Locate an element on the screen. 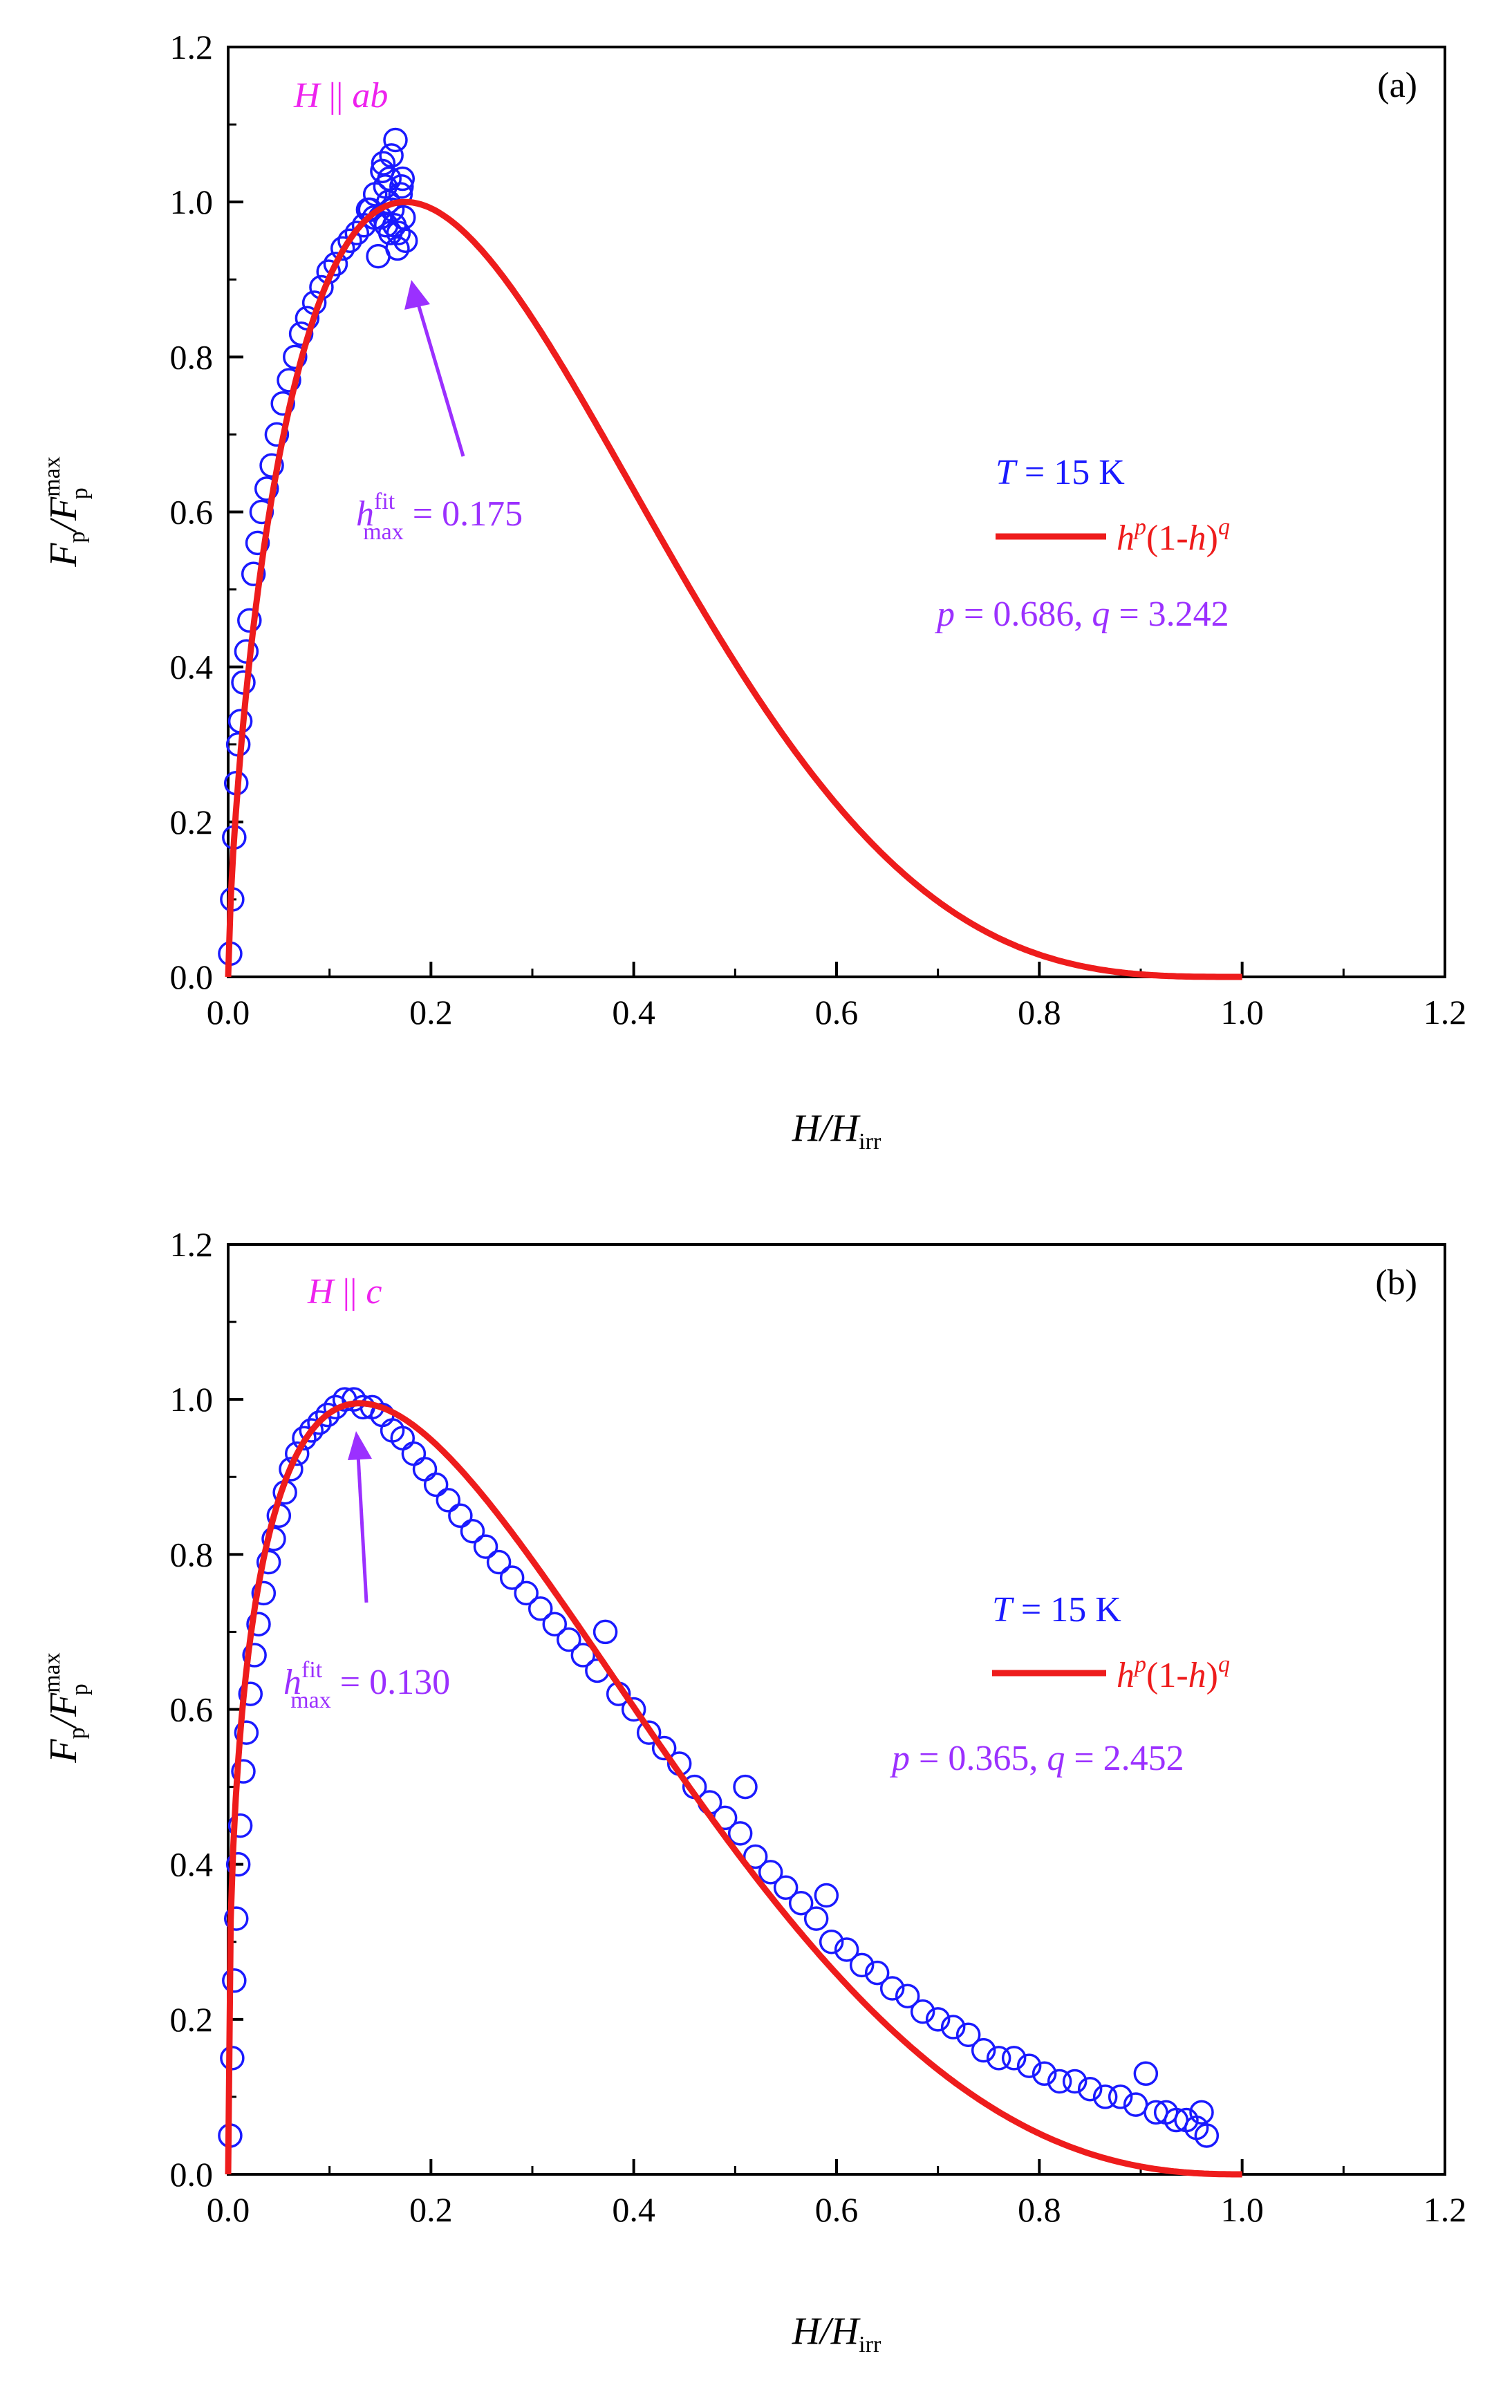  temperature-label: T = 15 K is located at coordinates (1060, 472).